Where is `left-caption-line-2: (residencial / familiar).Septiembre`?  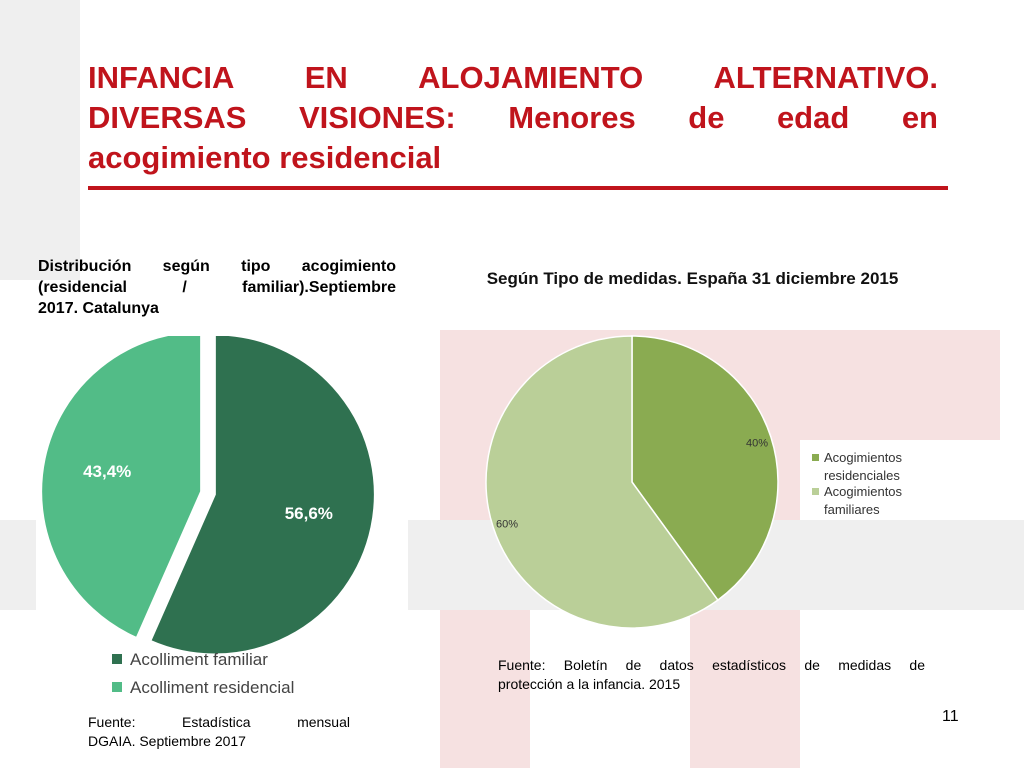
left-caption-line-2: (residencial / familiar).Septiembre is located at coordinates (217, 287).